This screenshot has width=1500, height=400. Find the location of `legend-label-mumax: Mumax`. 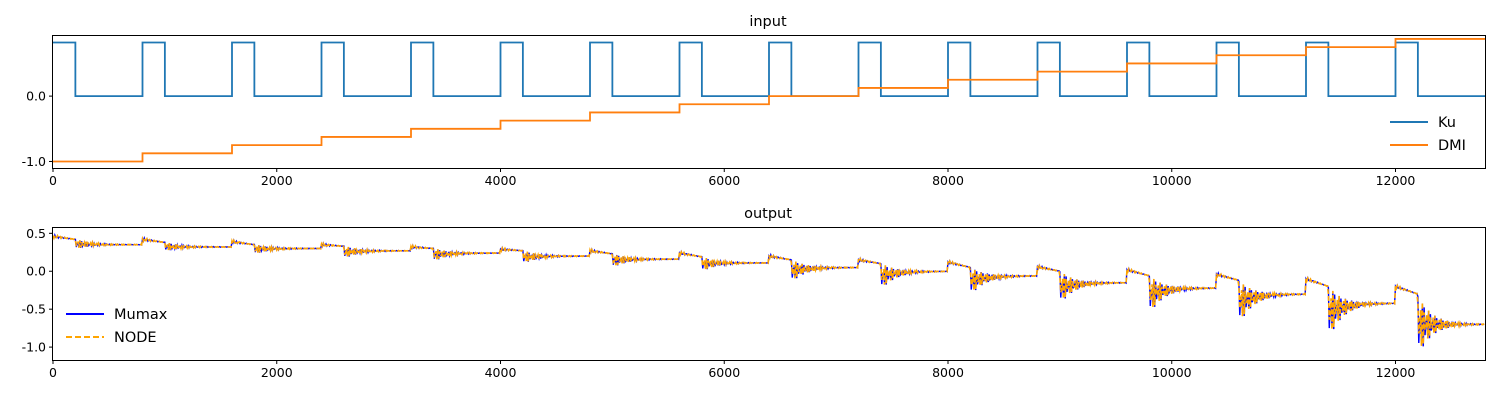

legend-label-mumax: Mumax is located at coordinates (141, 315).